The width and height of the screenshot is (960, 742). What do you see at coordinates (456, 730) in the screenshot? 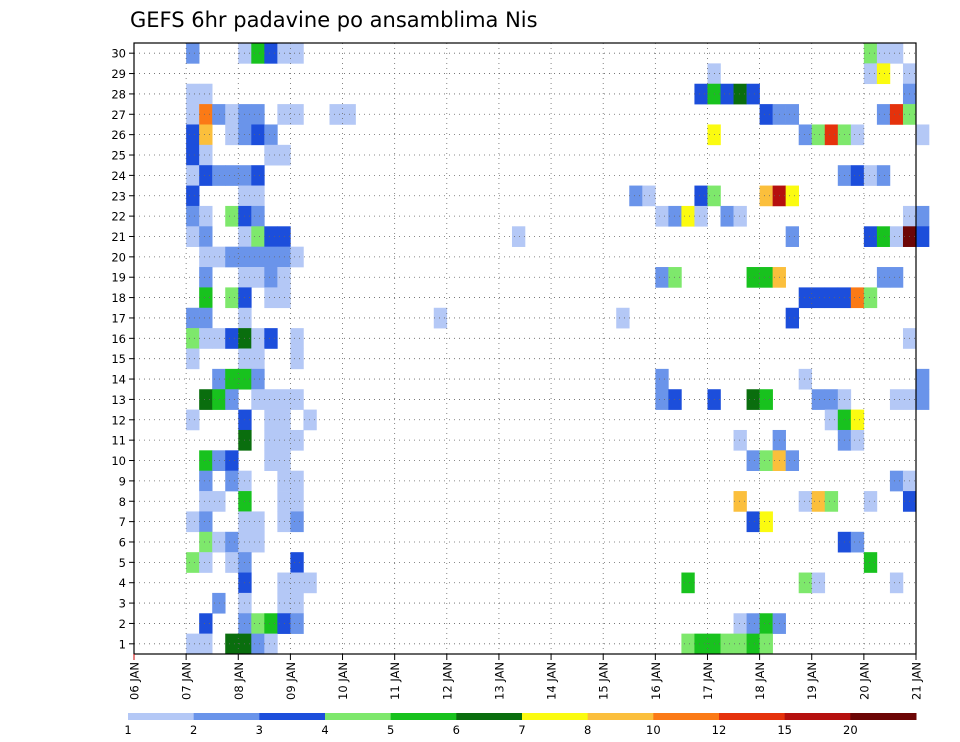
I see `colorbar-label: 6` at bounding box center [456, 730].